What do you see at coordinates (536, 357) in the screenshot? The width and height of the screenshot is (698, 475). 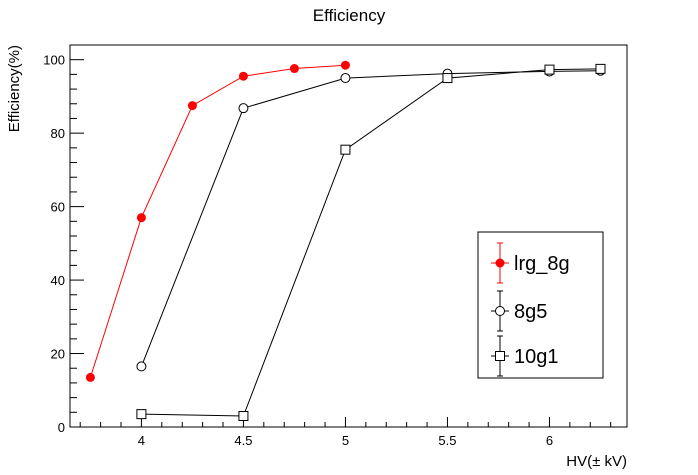 I see `legend-label: 10g1` at bounding box center [536, 357].